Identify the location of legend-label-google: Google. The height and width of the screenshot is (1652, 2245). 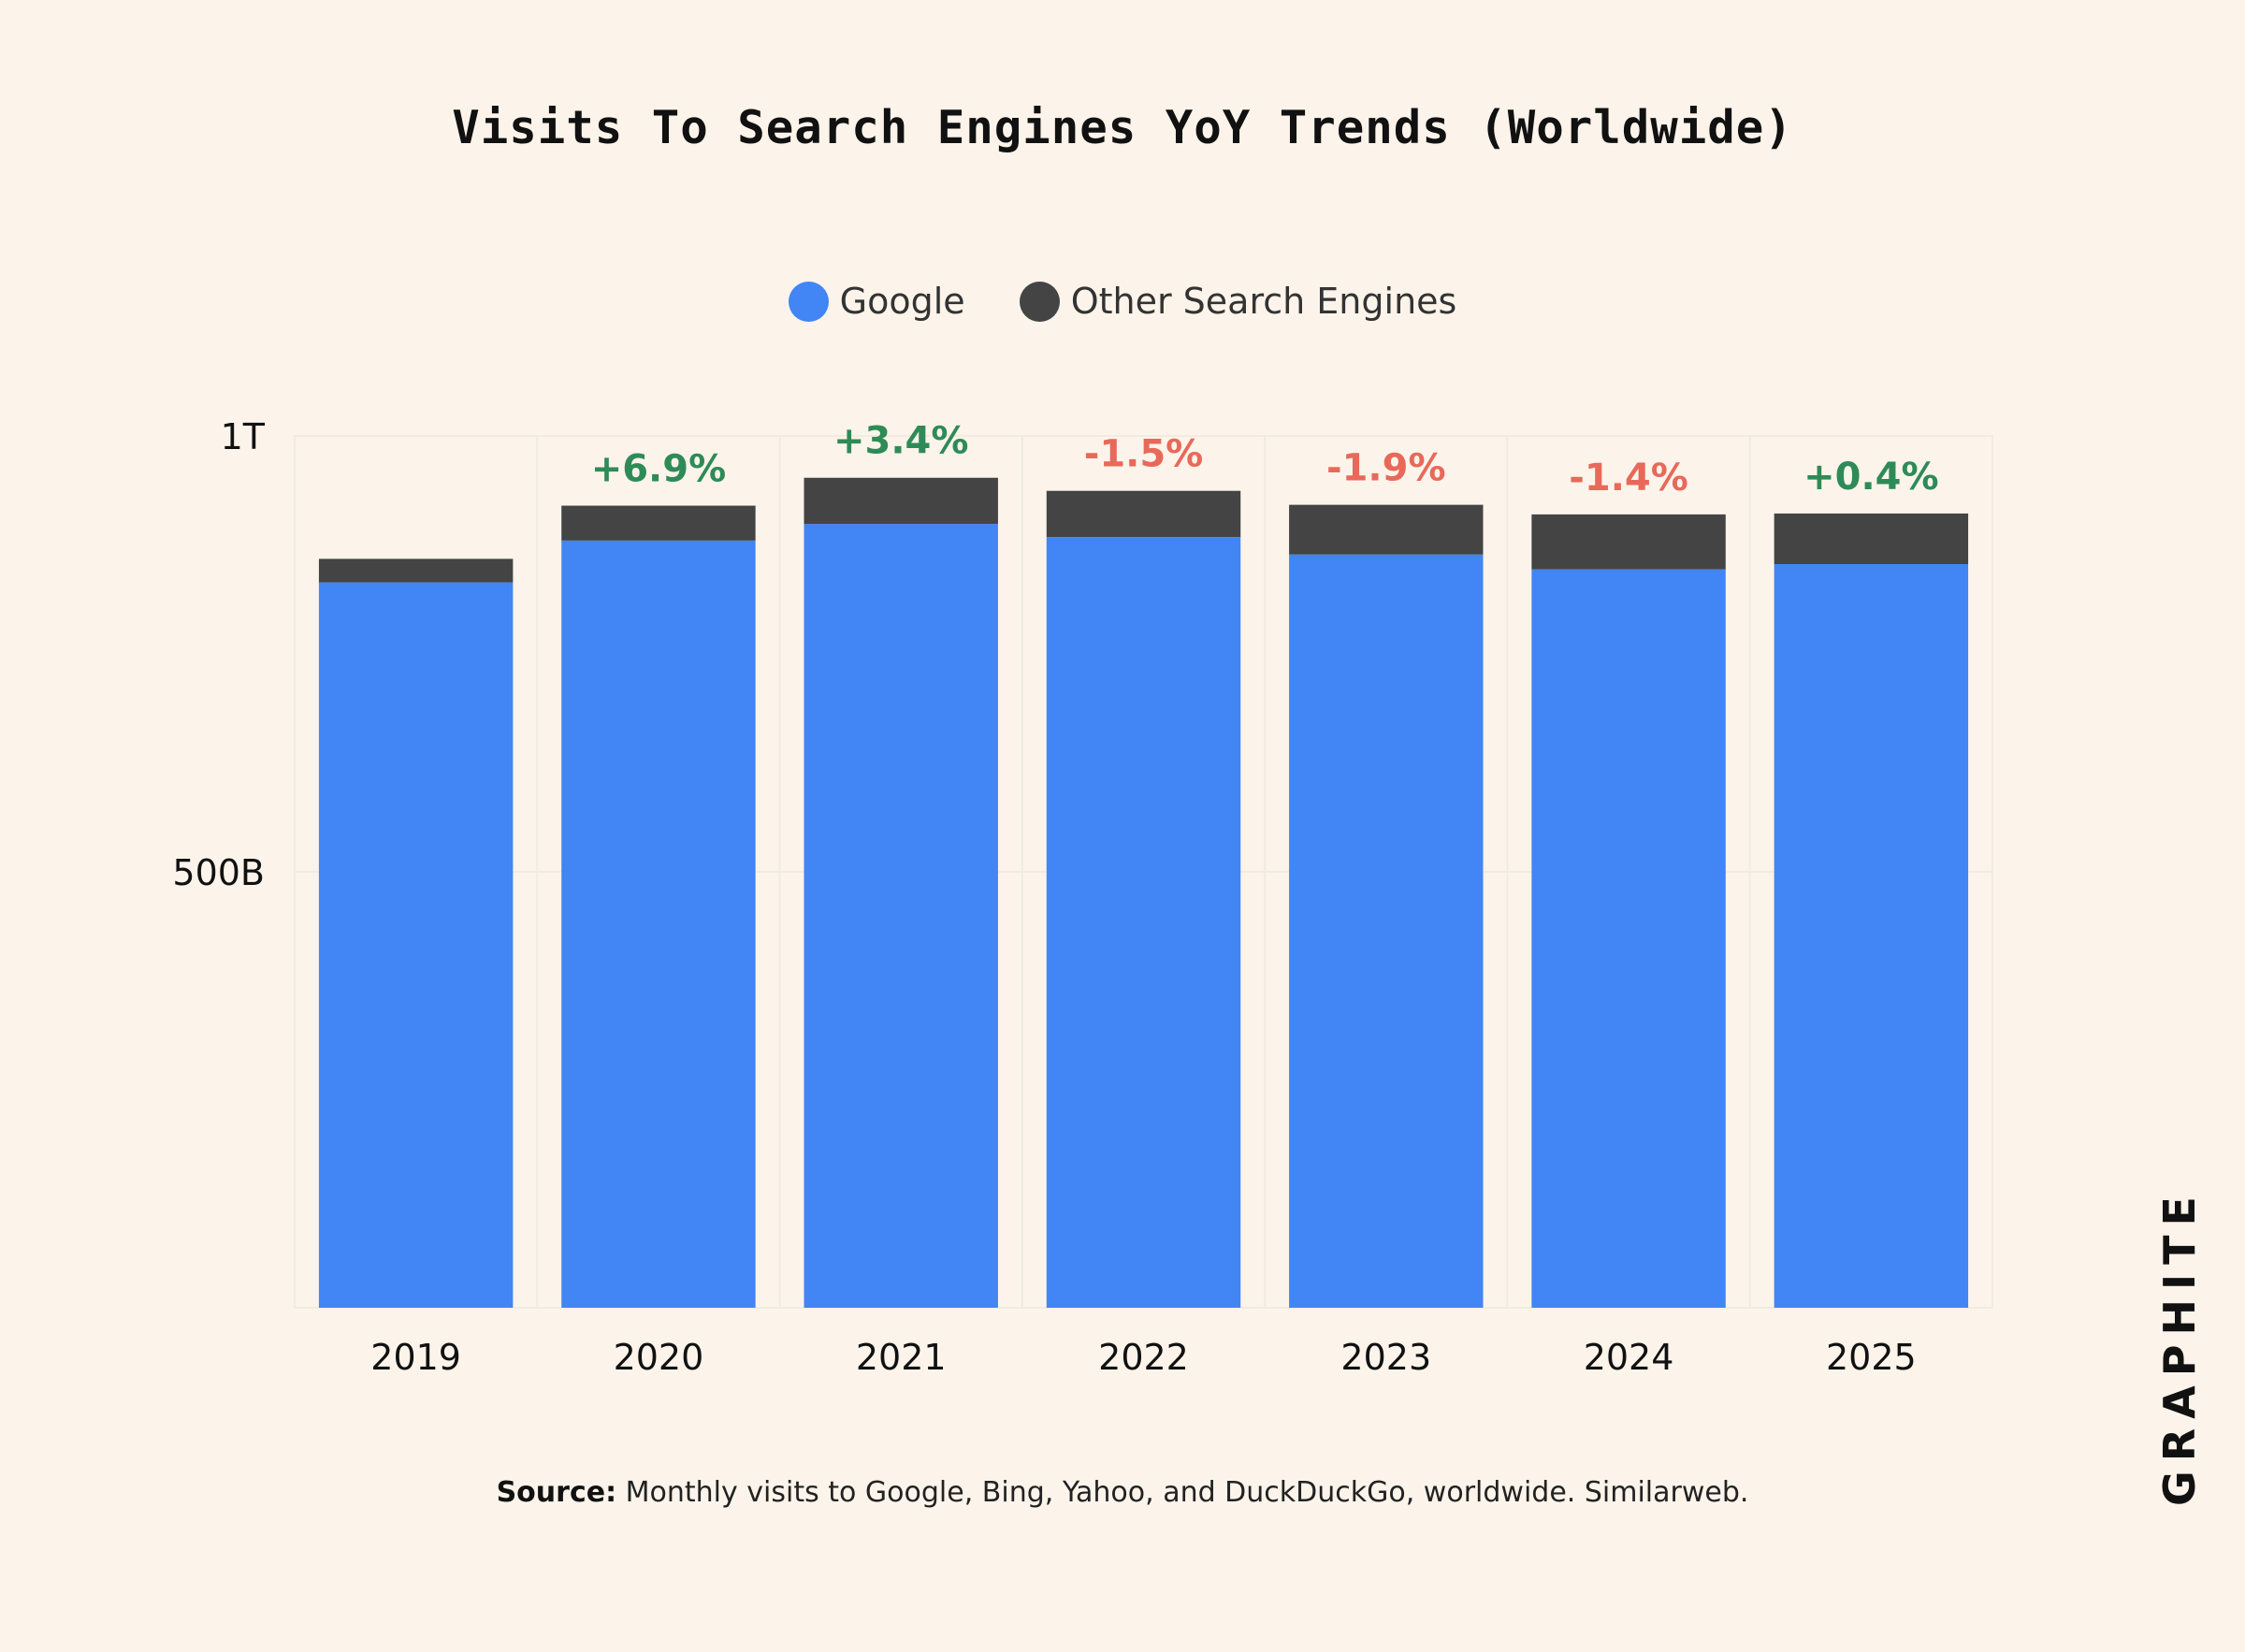
(902, 301).